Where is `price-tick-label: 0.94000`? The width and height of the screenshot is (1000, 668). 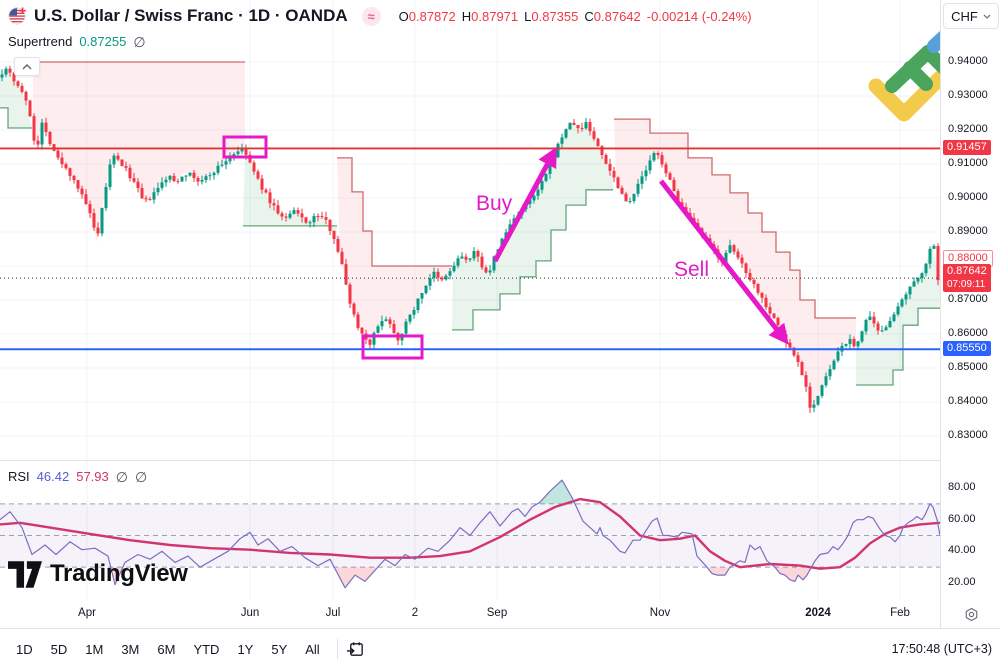 price-tick-label: 0.94000 is located at coordinates (968, 61).